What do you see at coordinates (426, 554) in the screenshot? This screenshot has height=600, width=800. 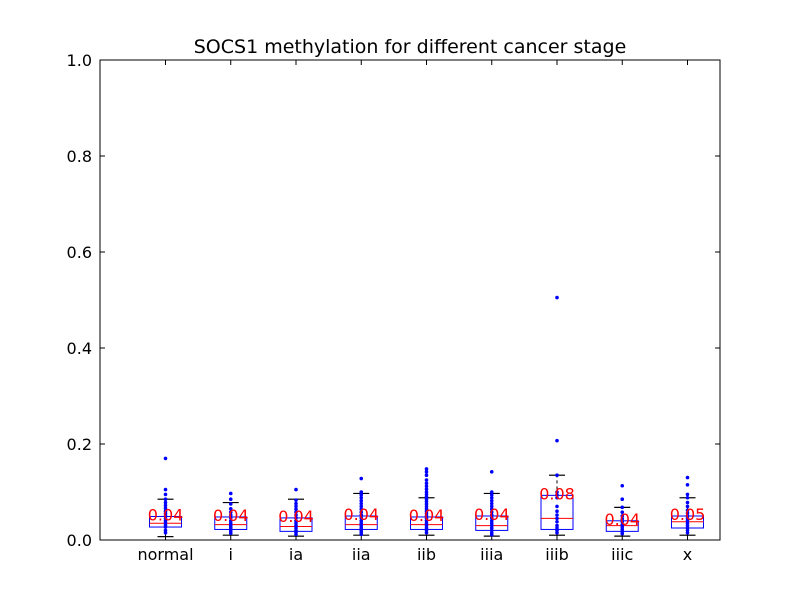 I see `x-tick-label: iib` at bounding box center [426, 554].